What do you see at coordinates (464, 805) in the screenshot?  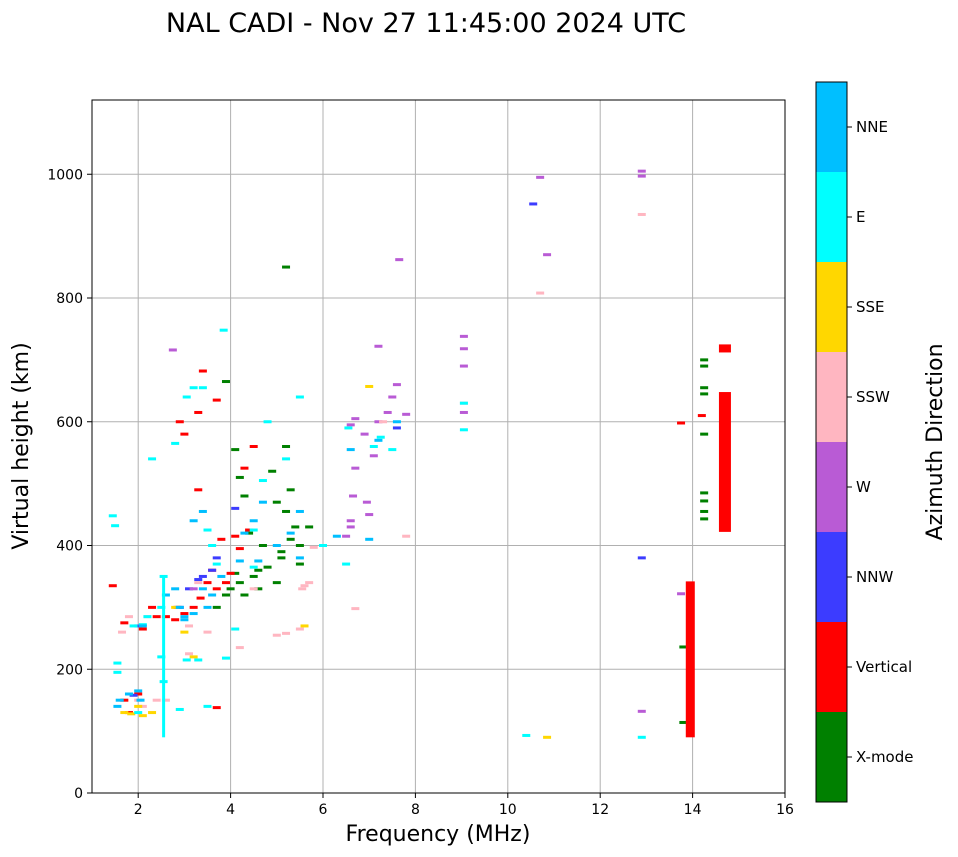 I see `x-axis-ticks: 2 4 6 8 10 12 14 16` at bounding box center [464, 805].